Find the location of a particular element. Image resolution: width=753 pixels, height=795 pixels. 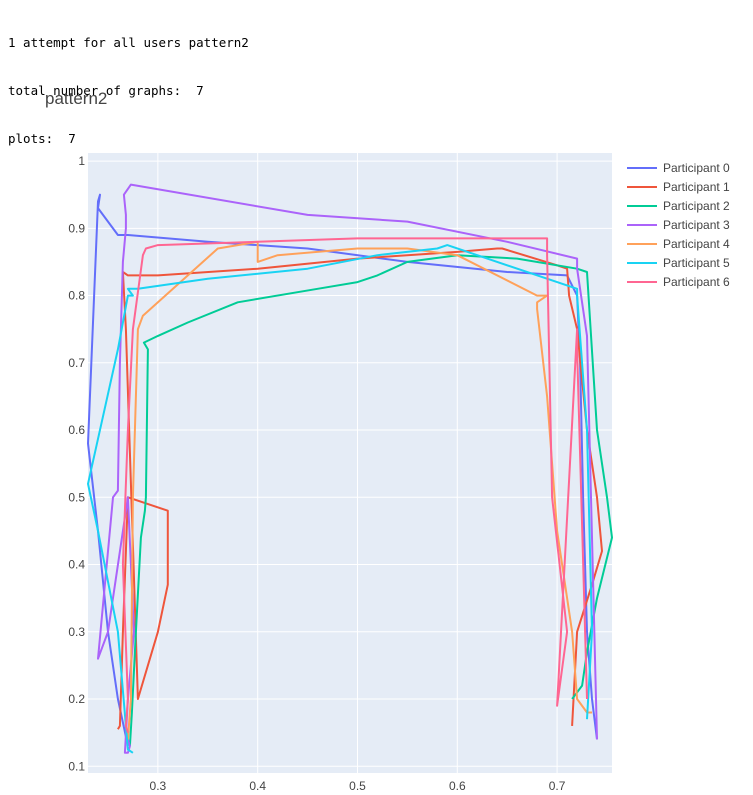

x-tick-label: 0.5 is located at coordinates (357, 786).